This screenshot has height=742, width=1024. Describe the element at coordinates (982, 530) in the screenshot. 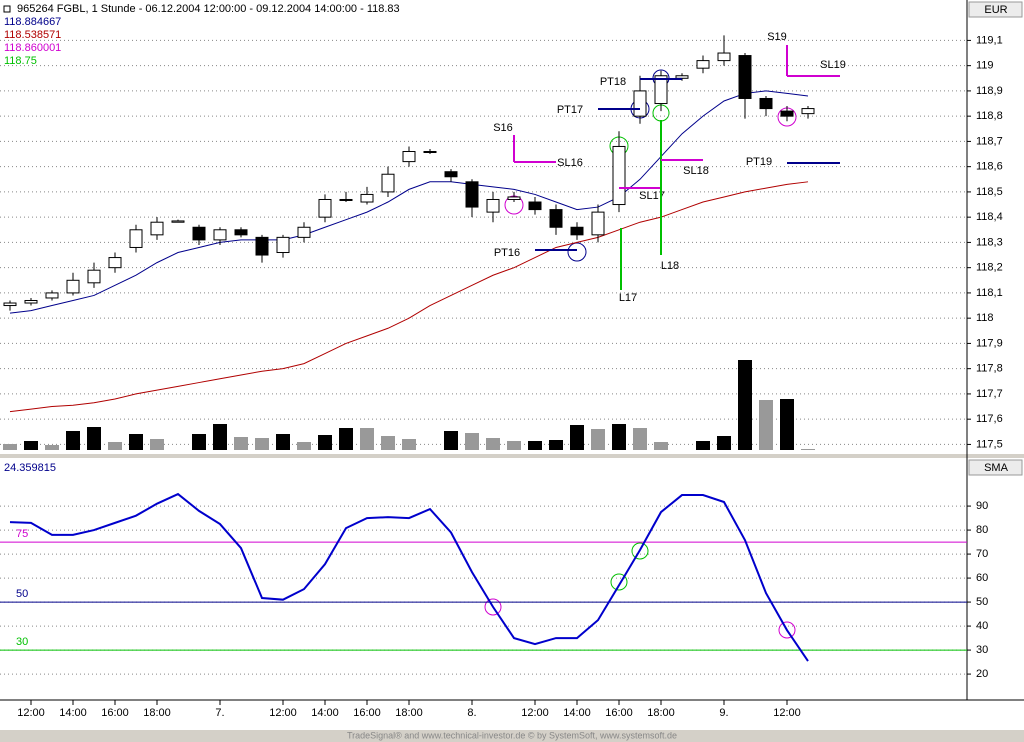

I see `y-tick-label: 80` at that location.